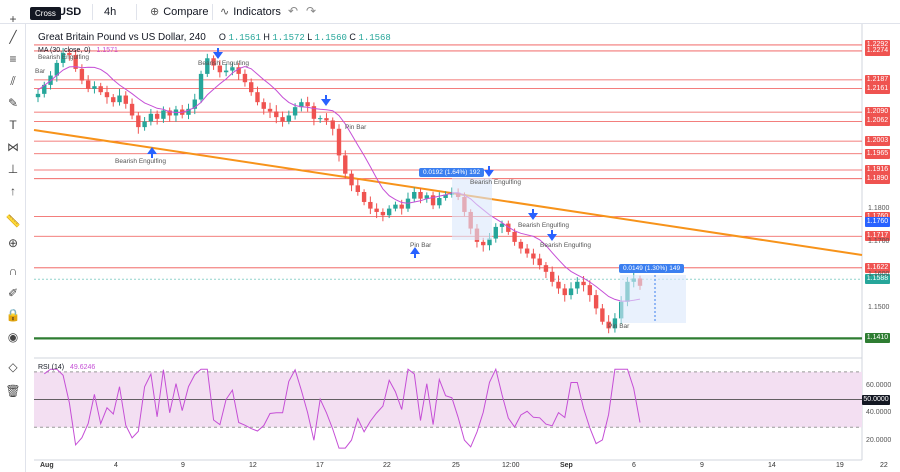 The height and width of the screenshot is (472, 900). What do you see at coordinates (884, 465) in the screenshot?
I see `time-label: 22` at bounding box center [884, 465].